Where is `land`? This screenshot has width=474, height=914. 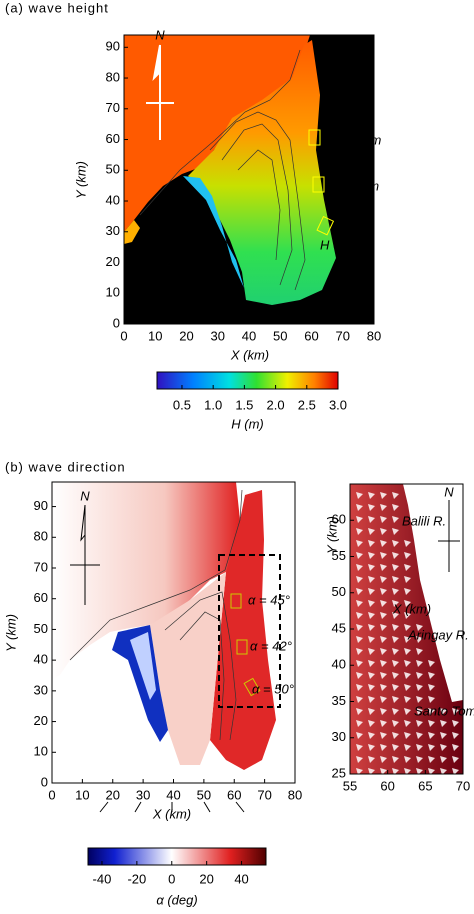
land is located at coordinates (433, 593).